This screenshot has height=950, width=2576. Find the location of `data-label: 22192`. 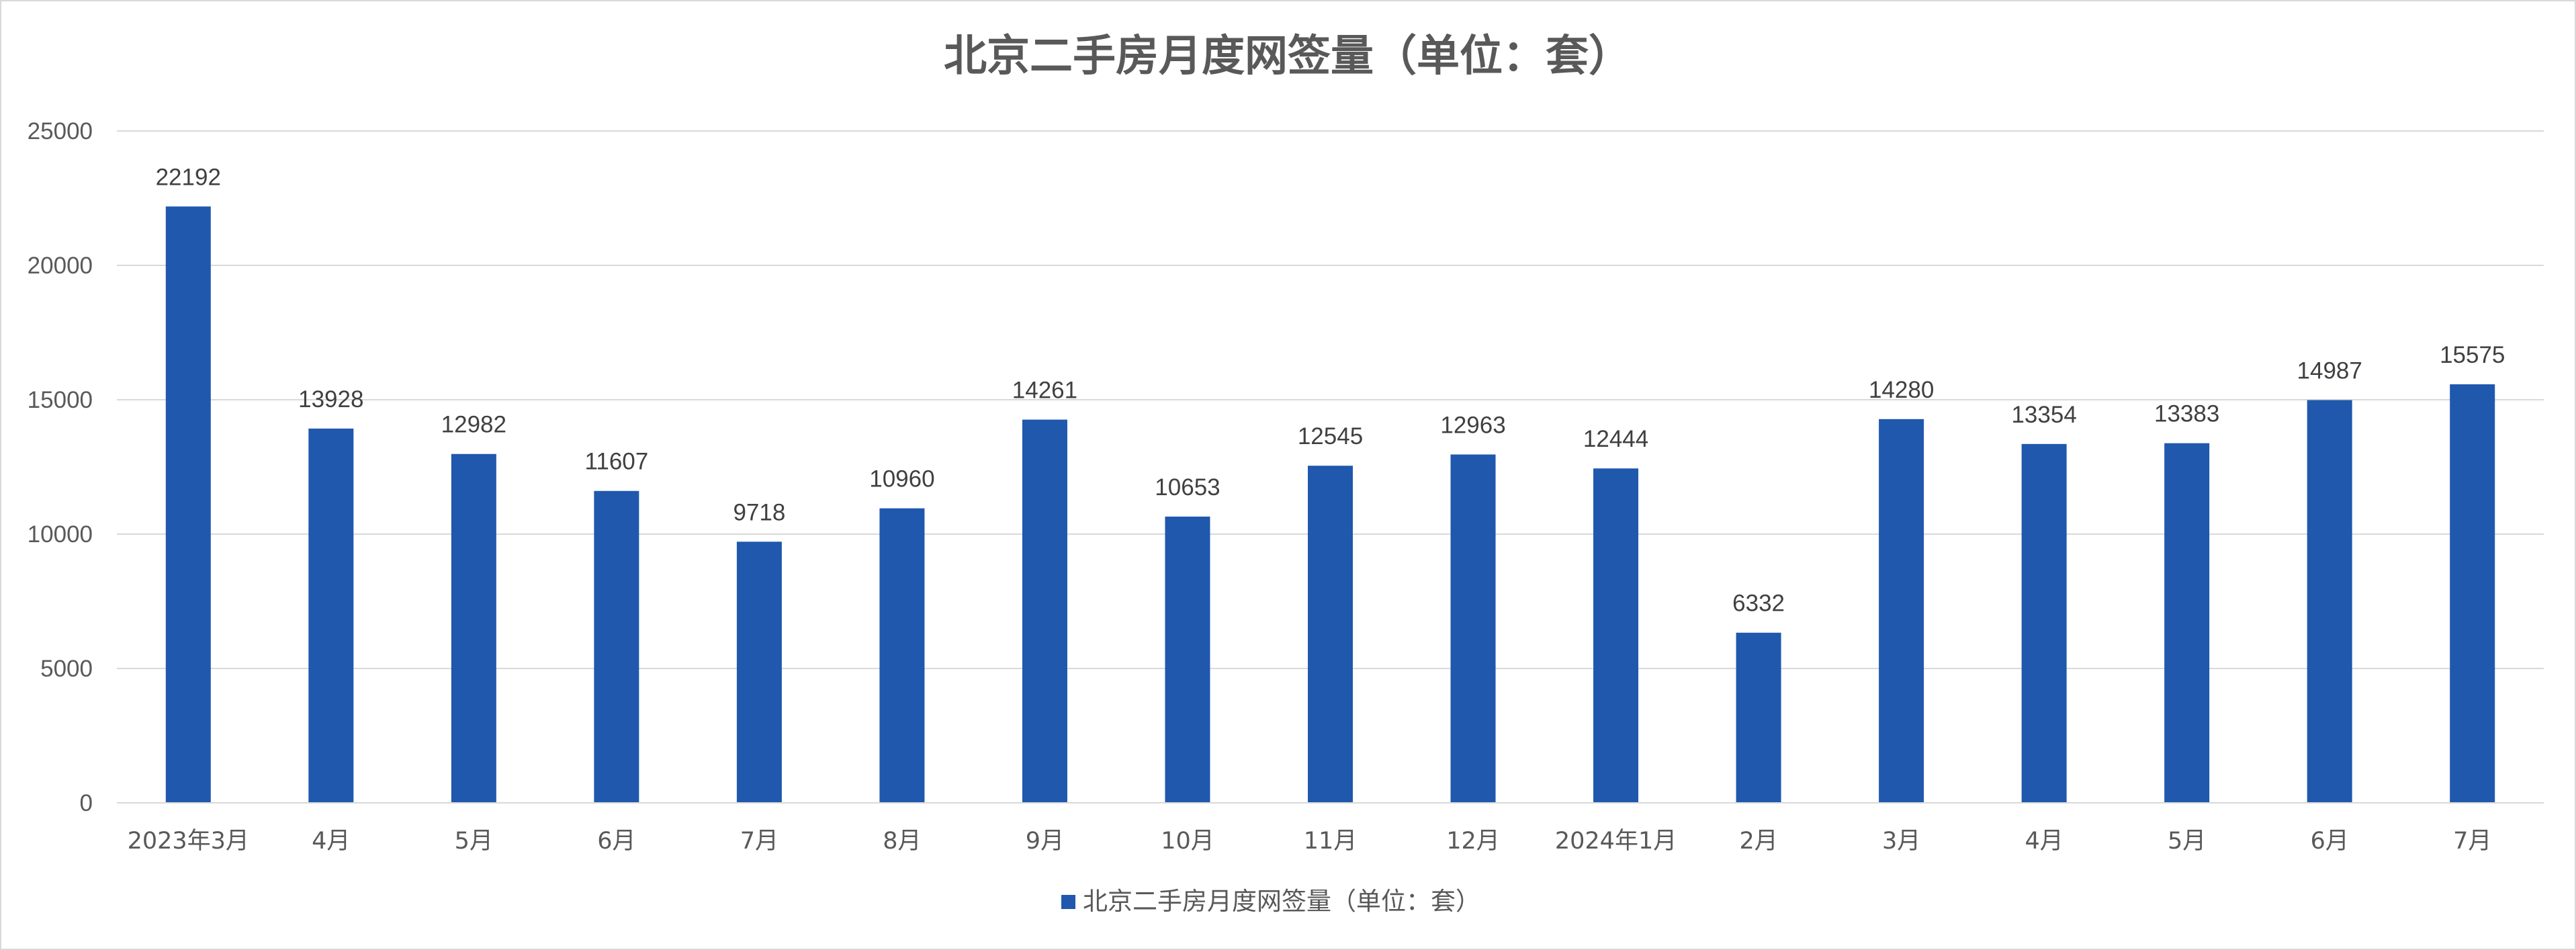

data-label: 22192 is located at coordinates (188, 177).